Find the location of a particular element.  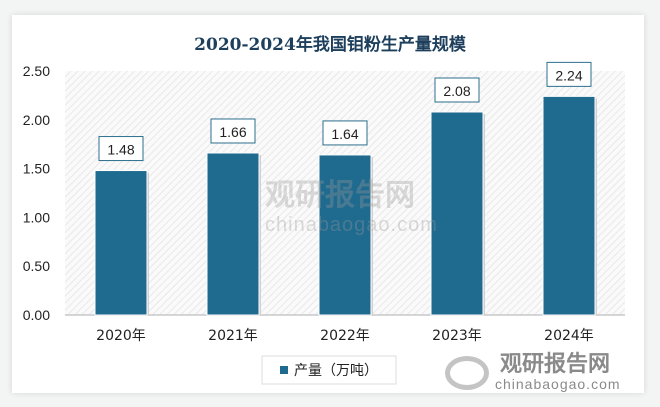

legend-label: 产量（万吨） is located at coordinates (336, 371).